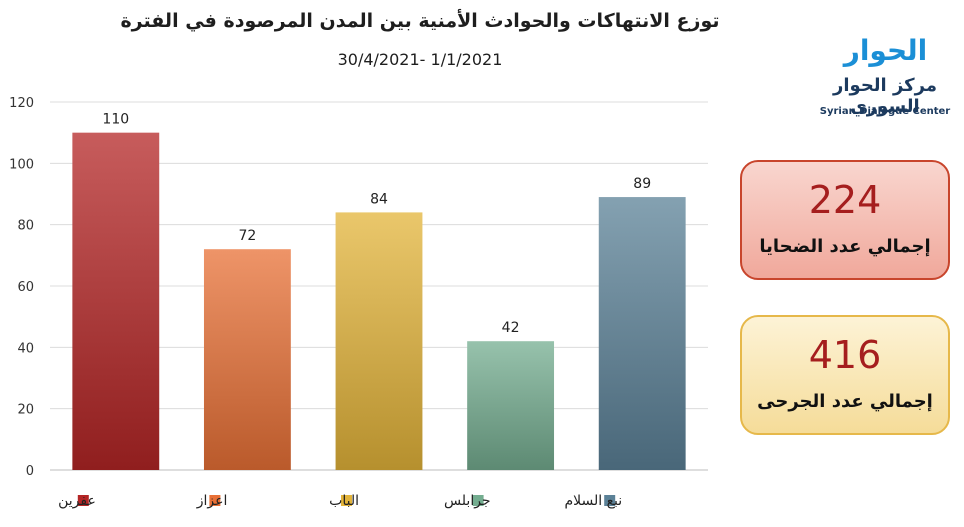  What do you see at coordinates (593, 501) in the screenshot?
I see `legend-label: نبع السلام` at bounding box center [593, 501].